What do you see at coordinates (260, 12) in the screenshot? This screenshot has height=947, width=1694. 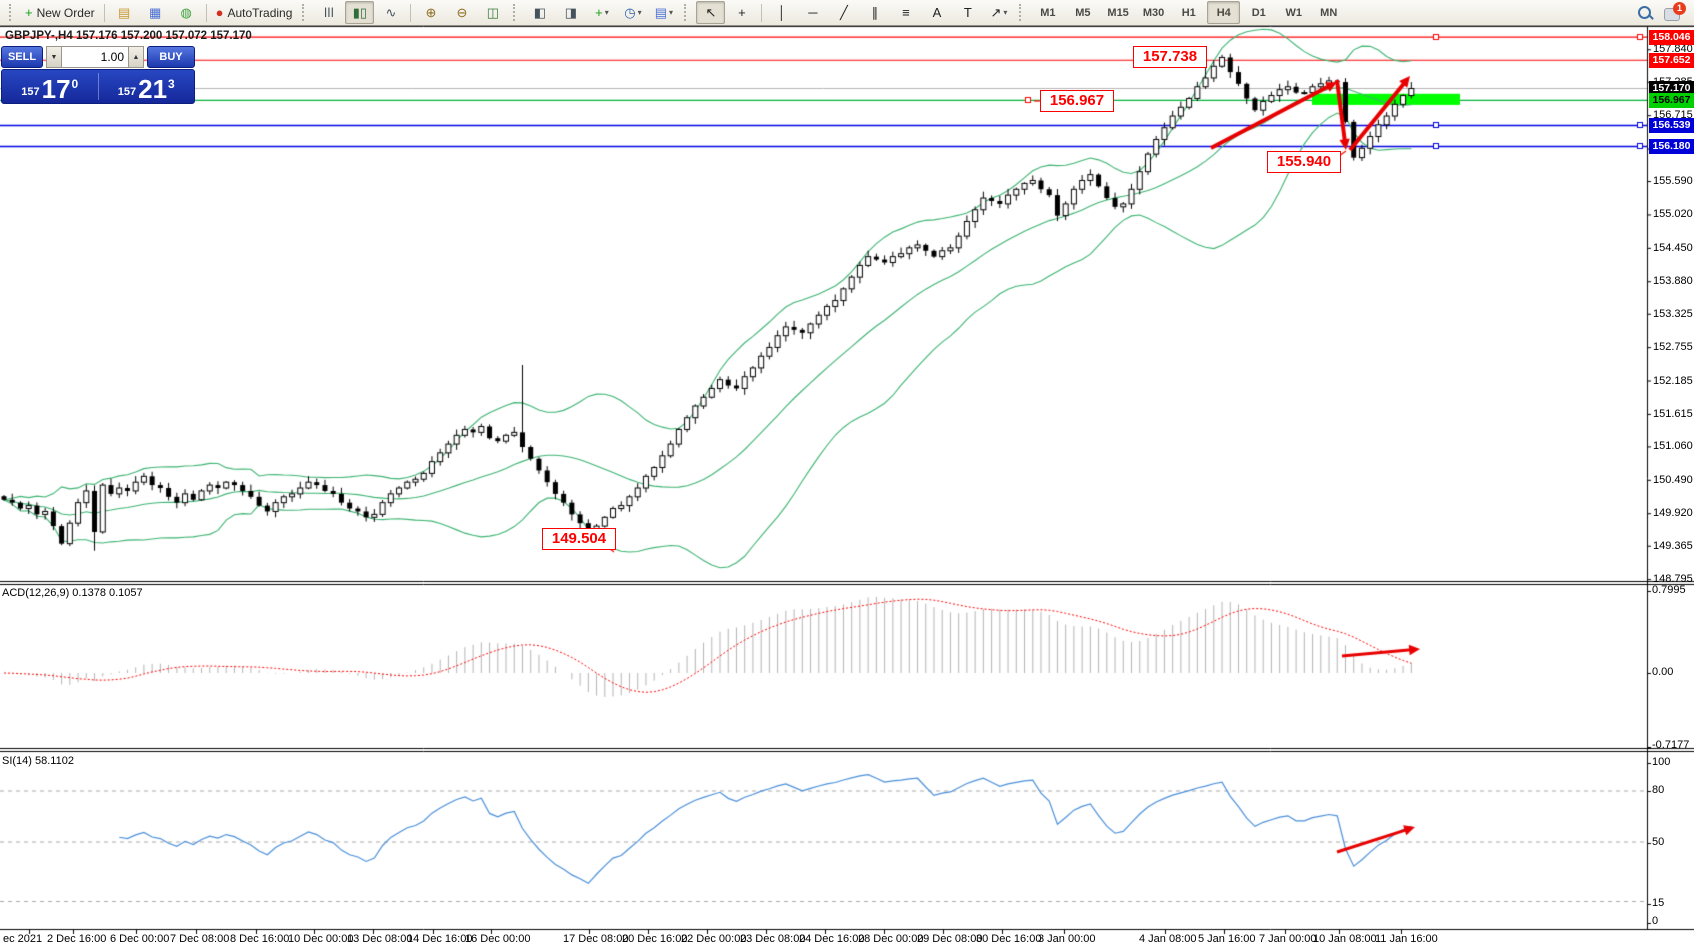 I see `autotrading-button-label: AutoTrading` at bounding box center [260, 12].